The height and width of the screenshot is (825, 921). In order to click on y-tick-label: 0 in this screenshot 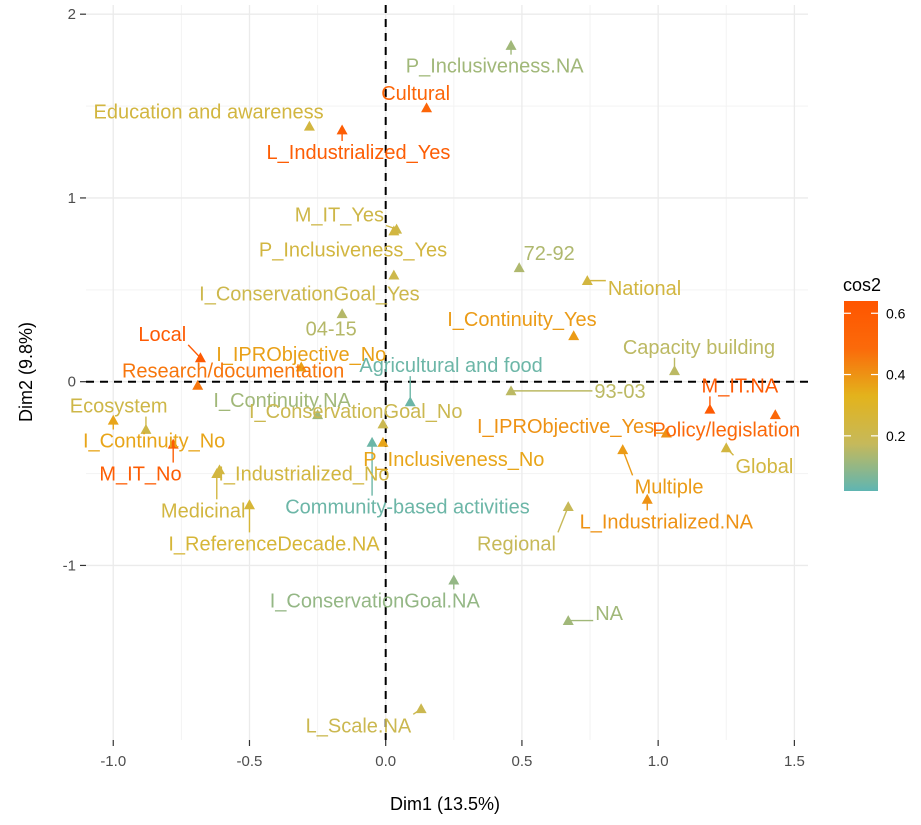, I will do `click(72, 382)`.